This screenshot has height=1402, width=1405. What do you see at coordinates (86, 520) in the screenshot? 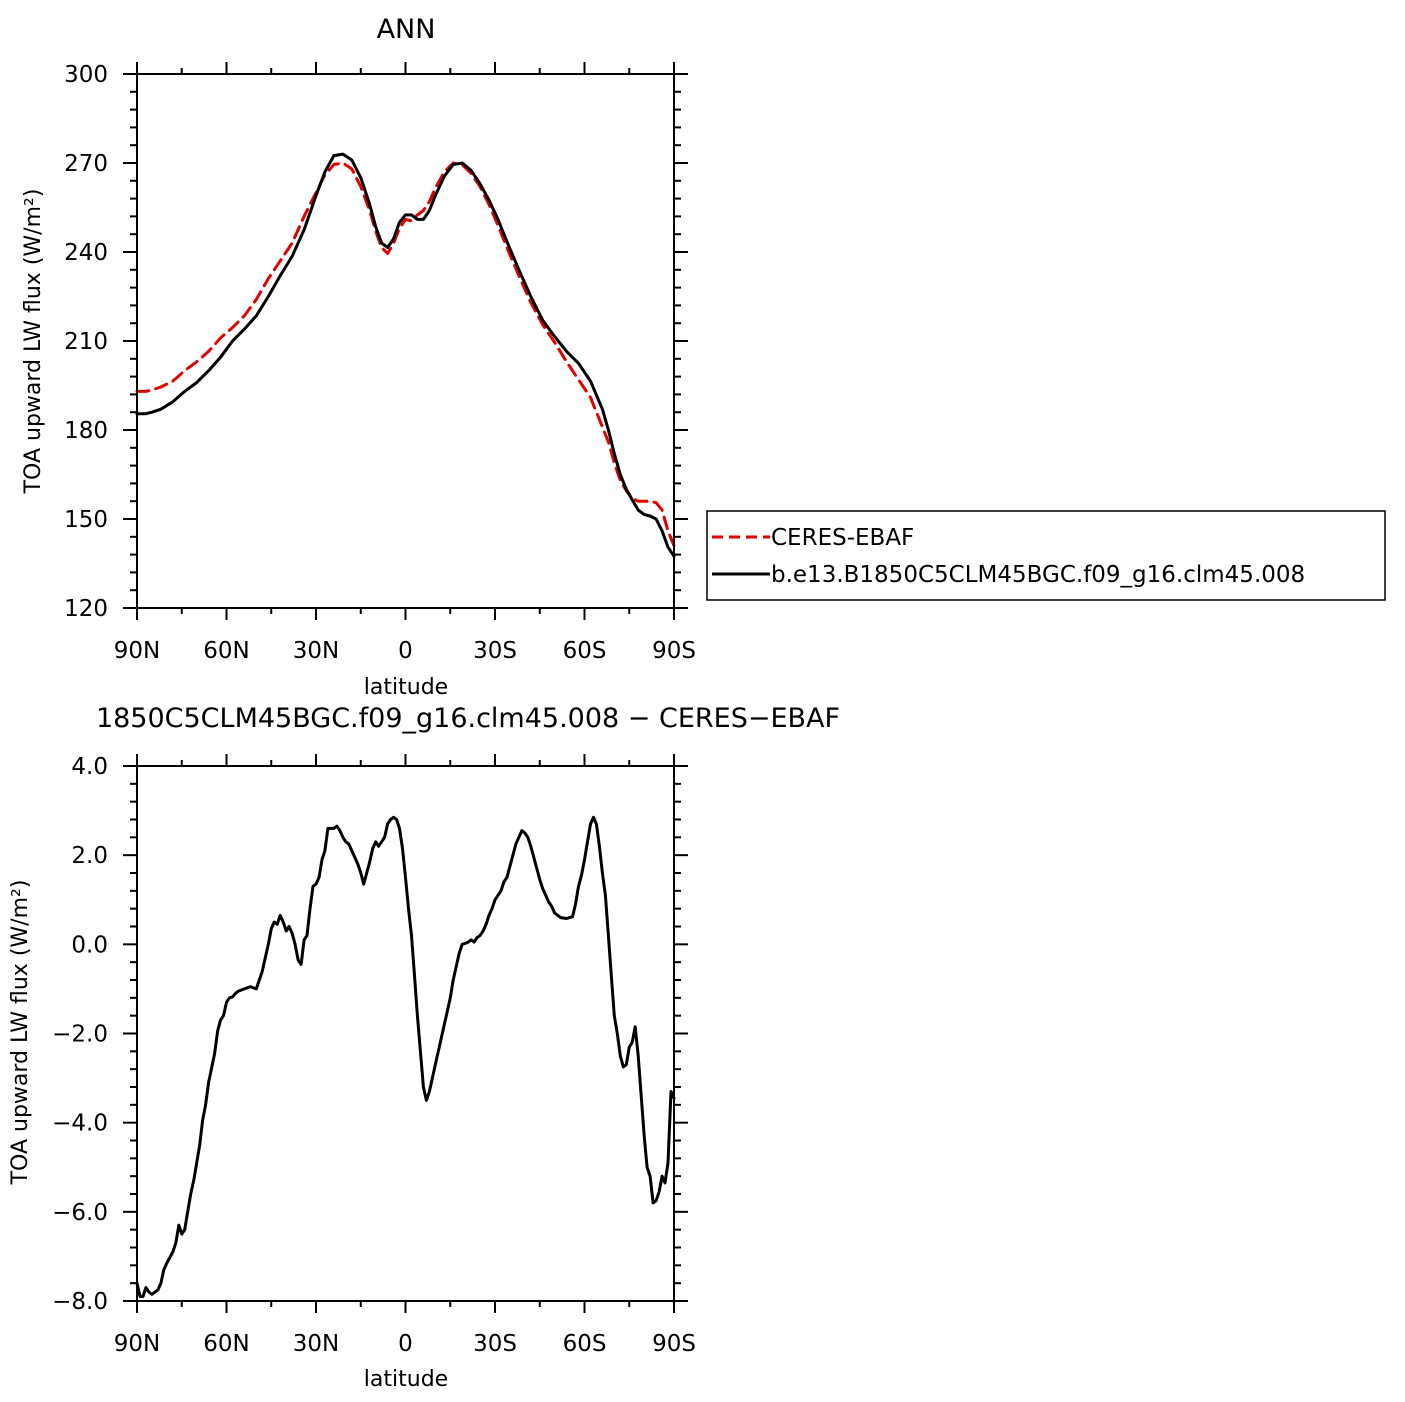
I see `top-panel-y-tick-label: 150` at bounding box center [86, 520].